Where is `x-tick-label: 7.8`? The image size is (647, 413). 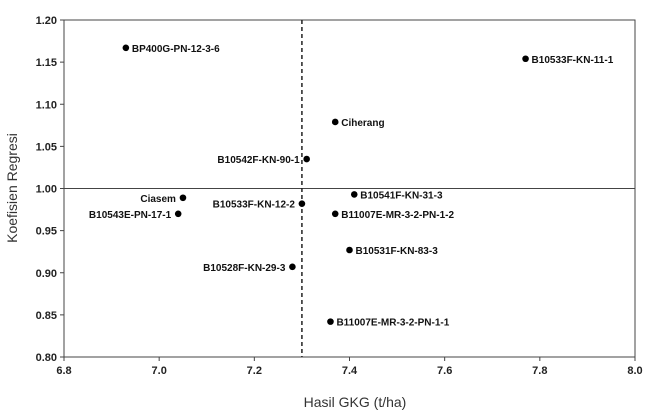
x-tick-label: 7.8 is located at coordinates (539, 371).